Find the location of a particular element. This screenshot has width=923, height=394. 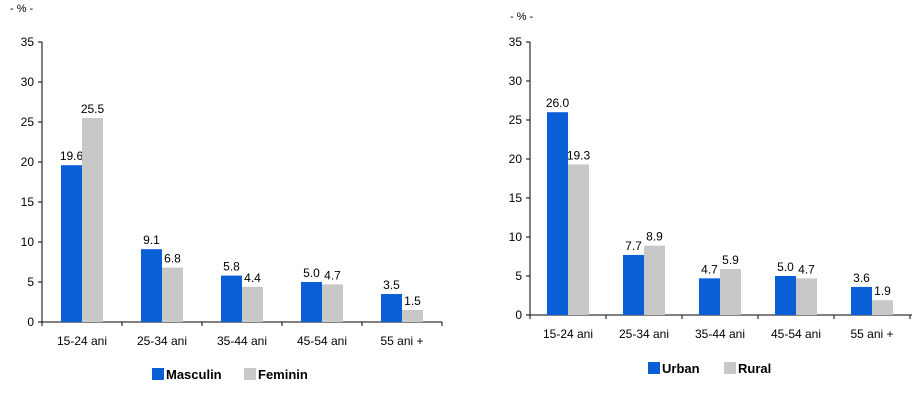

legend-label: Rural is located at coordinates (754, 368).